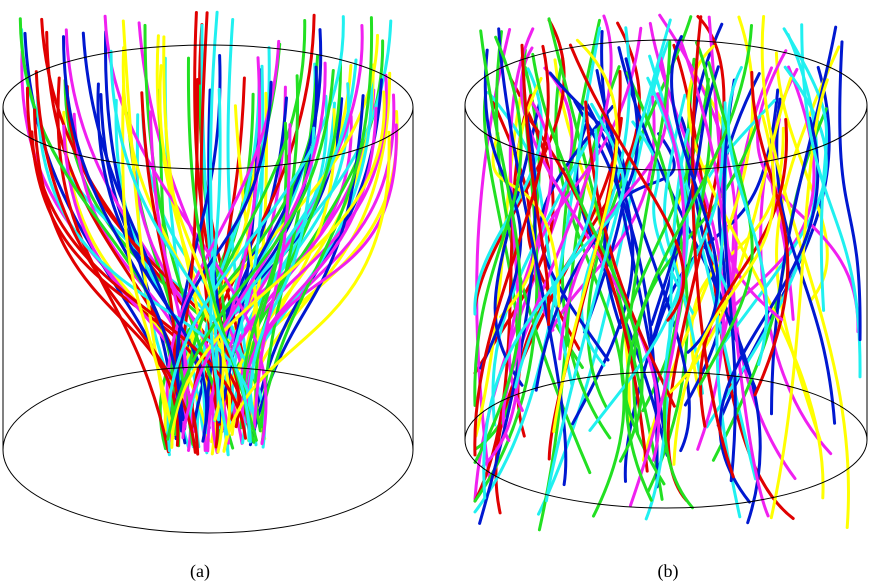 The width and height of the screenshot is (872, 586). Describe the element at coordinates (668, 571) in the screenshot. I see `panel-label: (b)` at that location.